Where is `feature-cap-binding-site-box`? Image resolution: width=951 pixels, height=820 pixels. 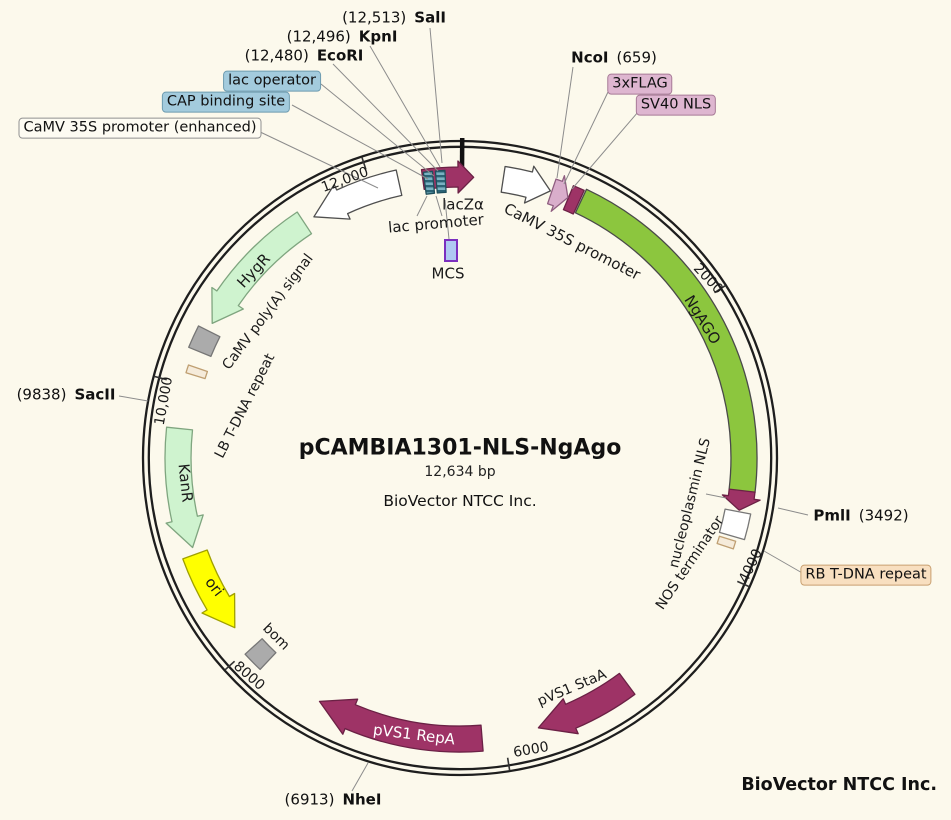 feature-cap-binding-site-box is located at coordinates (429, 182).